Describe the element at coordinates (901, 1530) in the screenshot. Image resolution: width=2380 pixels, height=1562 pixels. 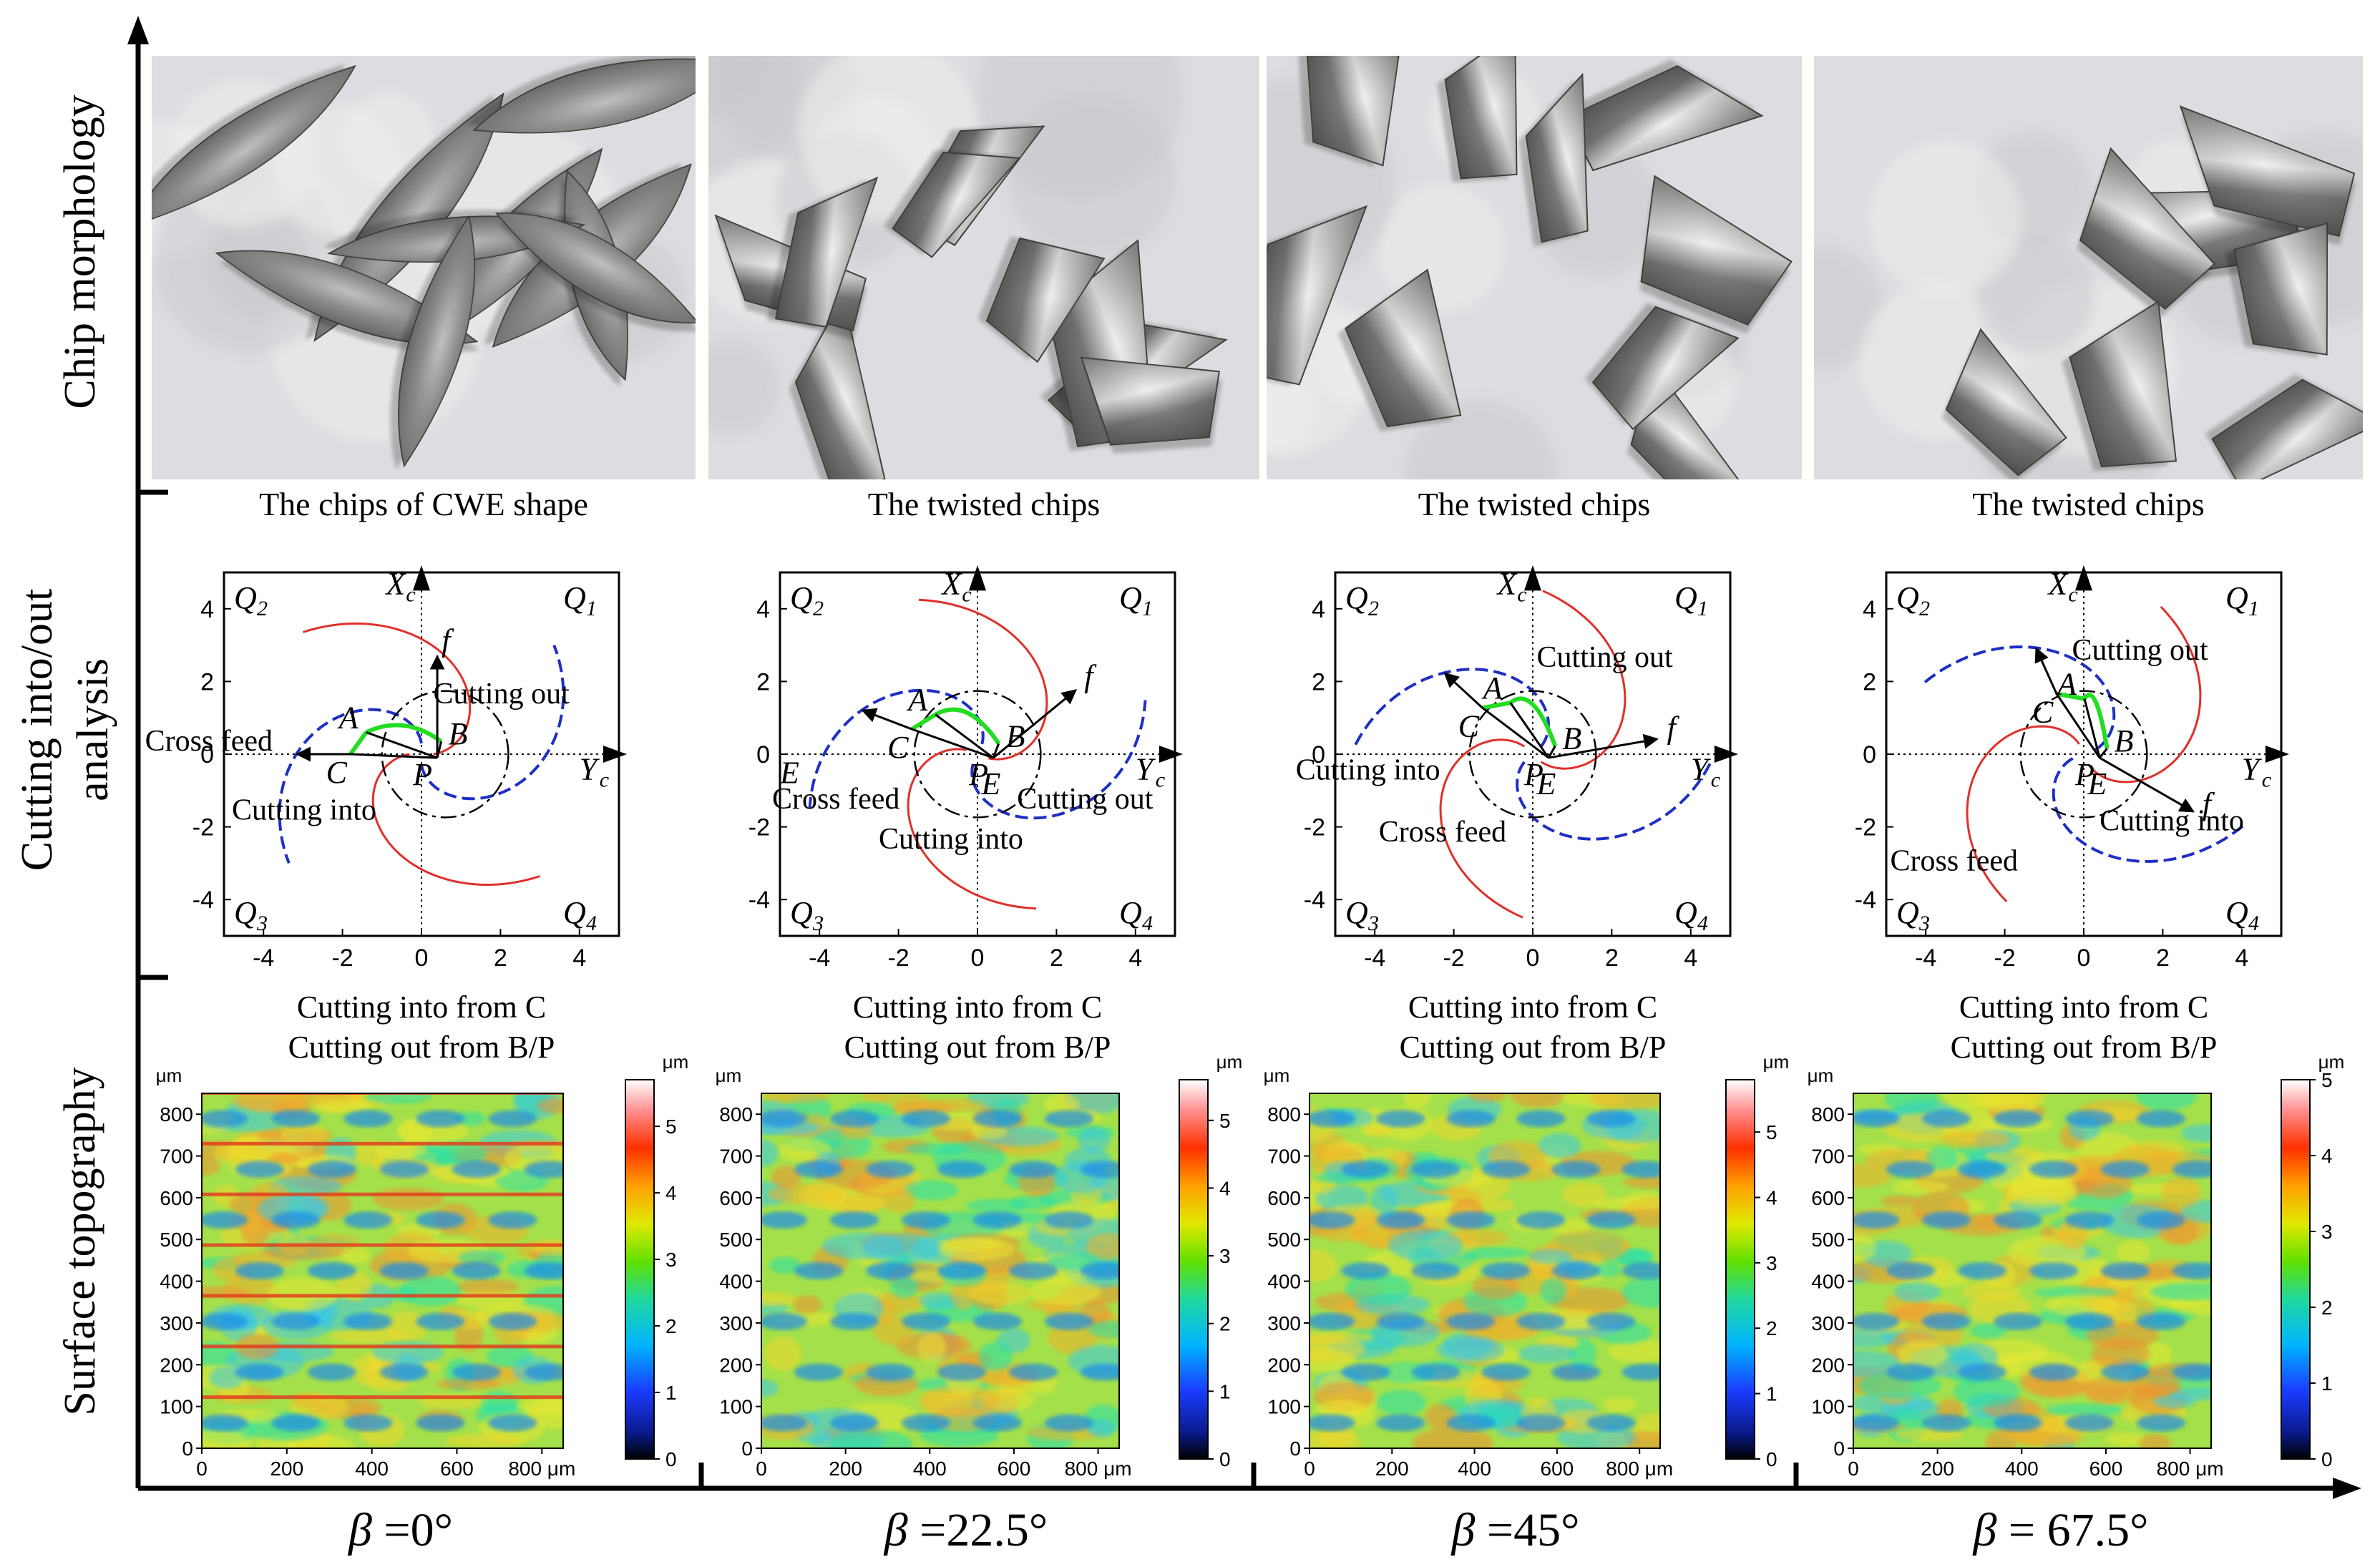
I see `beta-symbol: β` at that location.